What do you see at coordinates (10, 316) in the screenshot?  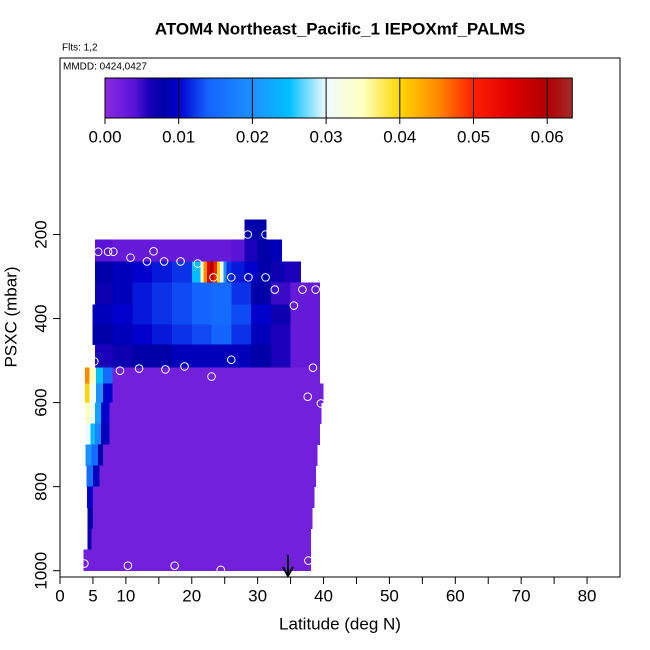 I see `y-axis-label: PSXC (mbar)` at bounding box center [10, 316].